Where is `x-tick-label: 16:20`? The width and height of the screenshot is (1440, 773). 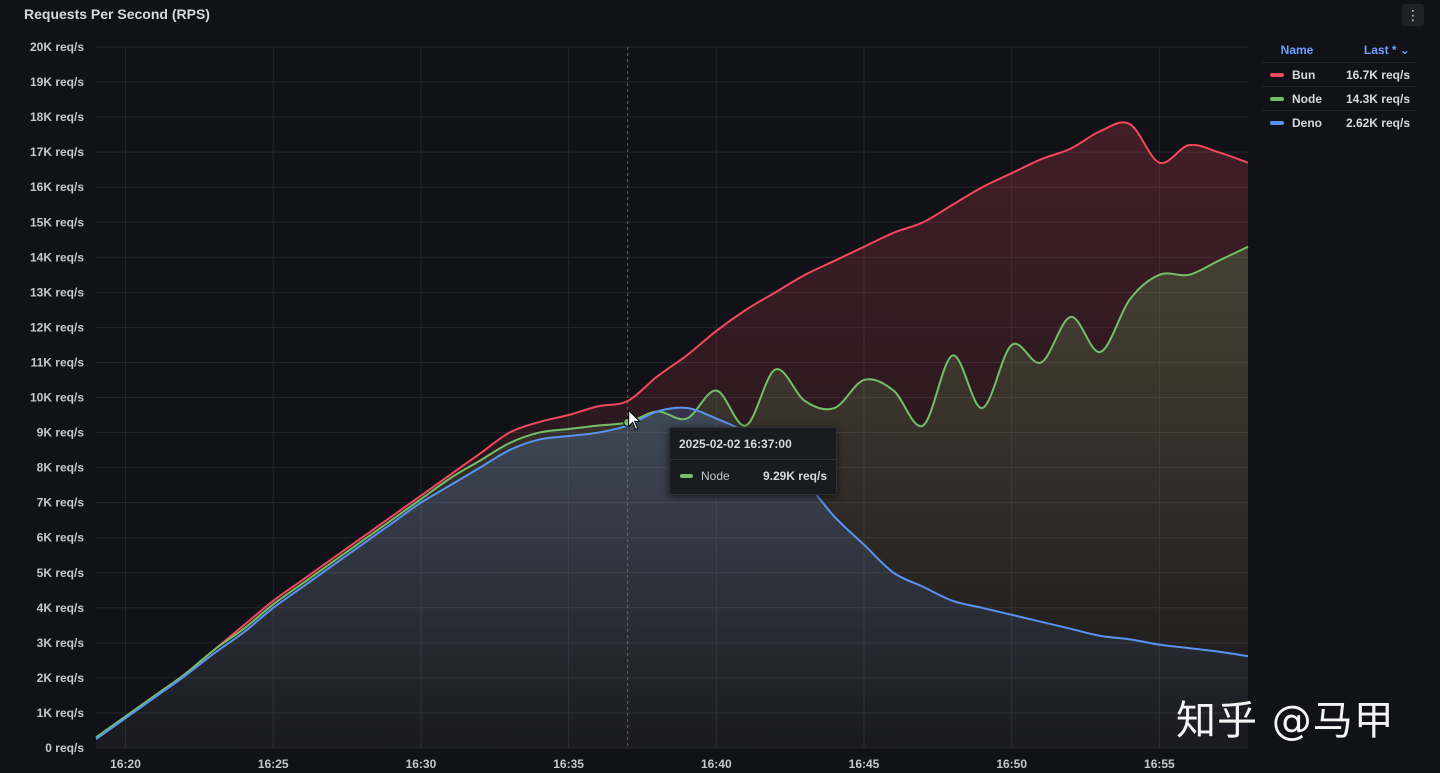
x-tick-label: 16:20 is located at coordinates (125, 764).